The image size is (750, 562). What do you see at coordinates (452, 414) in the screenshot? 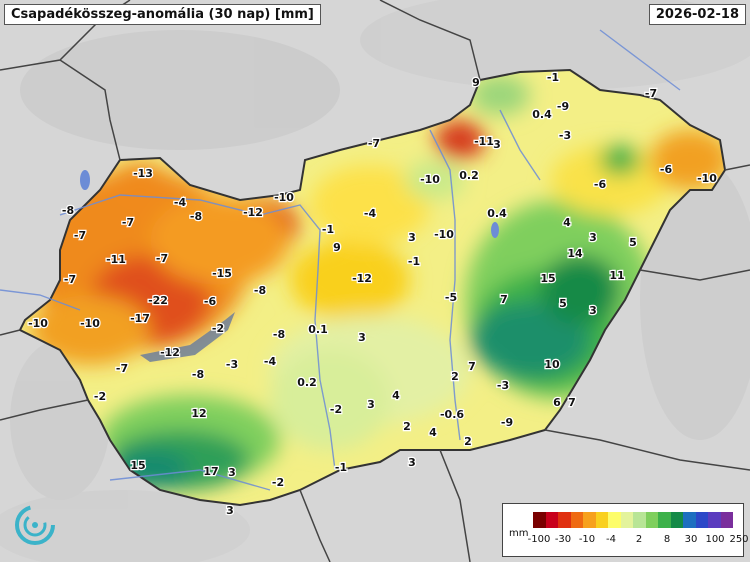
I see `station-value: -0.6` at bounding box center [452, 414].